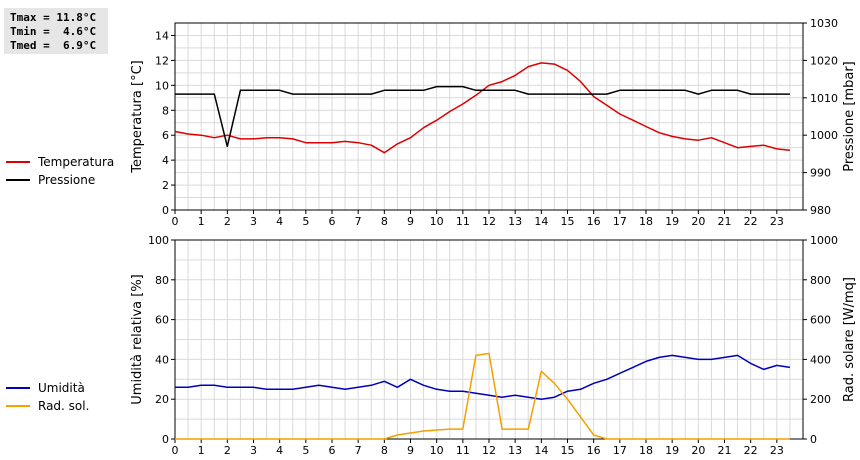  Describe the element at coordinates (162, 35) in the screenshot. I see `y-tick-label-left: 14` at that location.